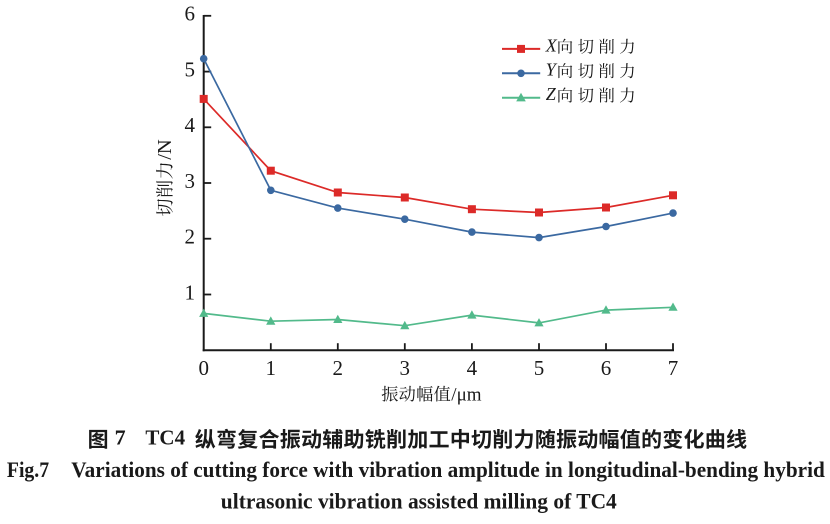  What do you see at coordinates (551, 94) in the screenshot?
I see `svg-text: Z` at bounding box center [551, 94].